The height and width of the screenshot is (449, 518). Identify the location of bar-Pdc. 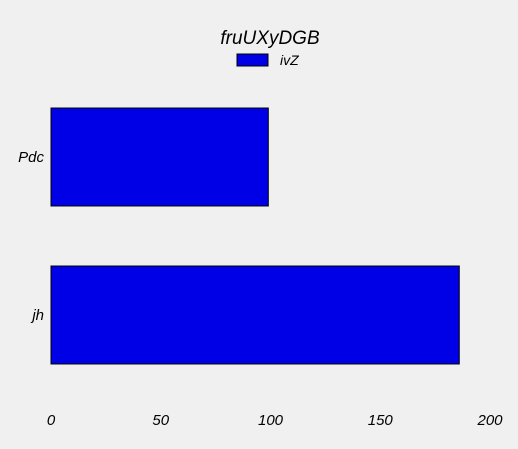
(159, 157).